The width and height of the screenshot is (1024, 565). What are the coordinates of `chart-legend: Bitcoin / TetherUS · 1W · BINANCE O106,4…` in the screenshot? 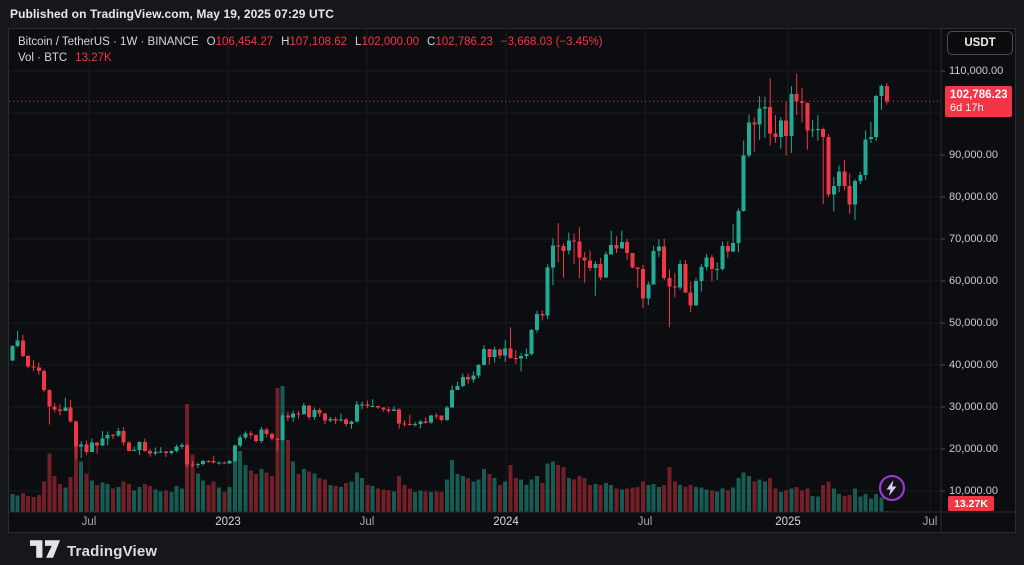 It's located at (310, 50).